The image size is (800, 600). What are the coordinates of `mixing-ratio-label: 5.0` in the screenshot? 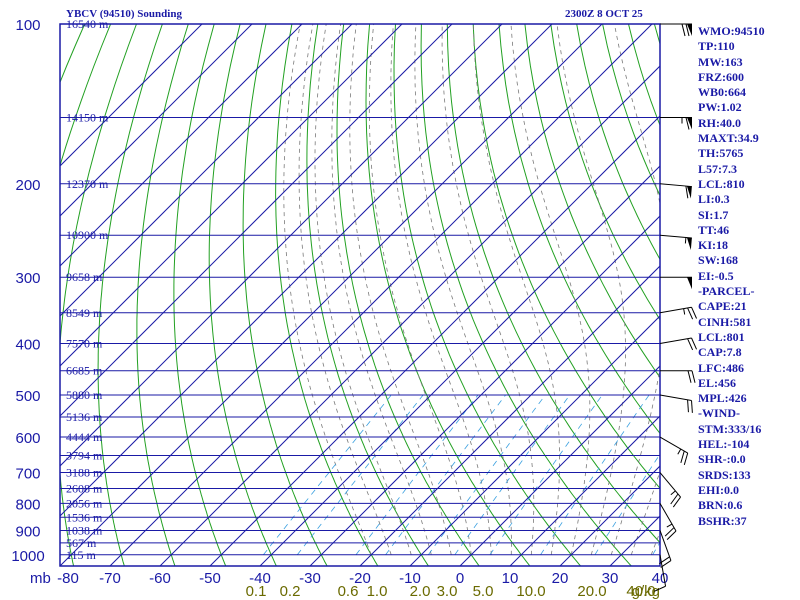 It's located at (483, 591).